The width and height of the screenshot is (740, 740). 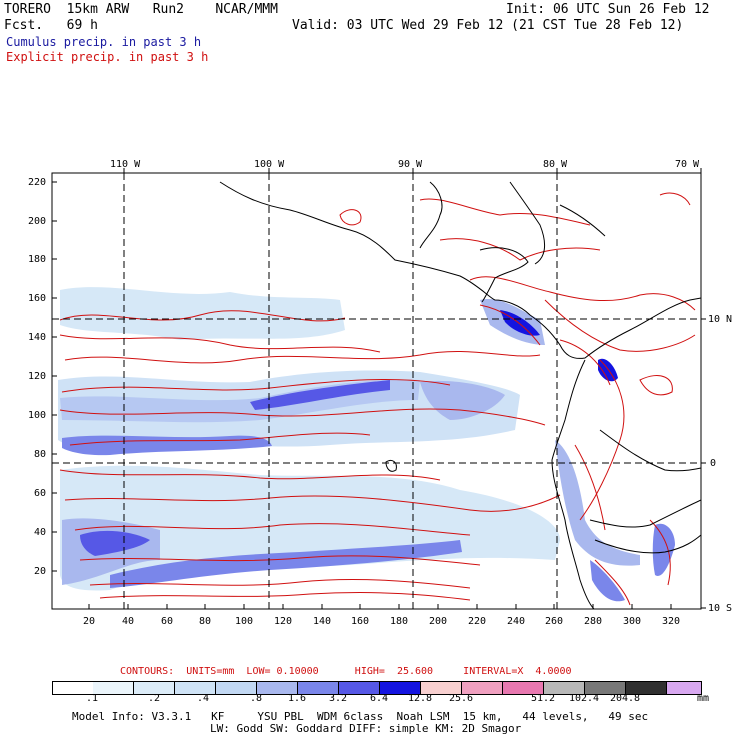 I want to click on x-tick: 140, so click(x=322, y=621).